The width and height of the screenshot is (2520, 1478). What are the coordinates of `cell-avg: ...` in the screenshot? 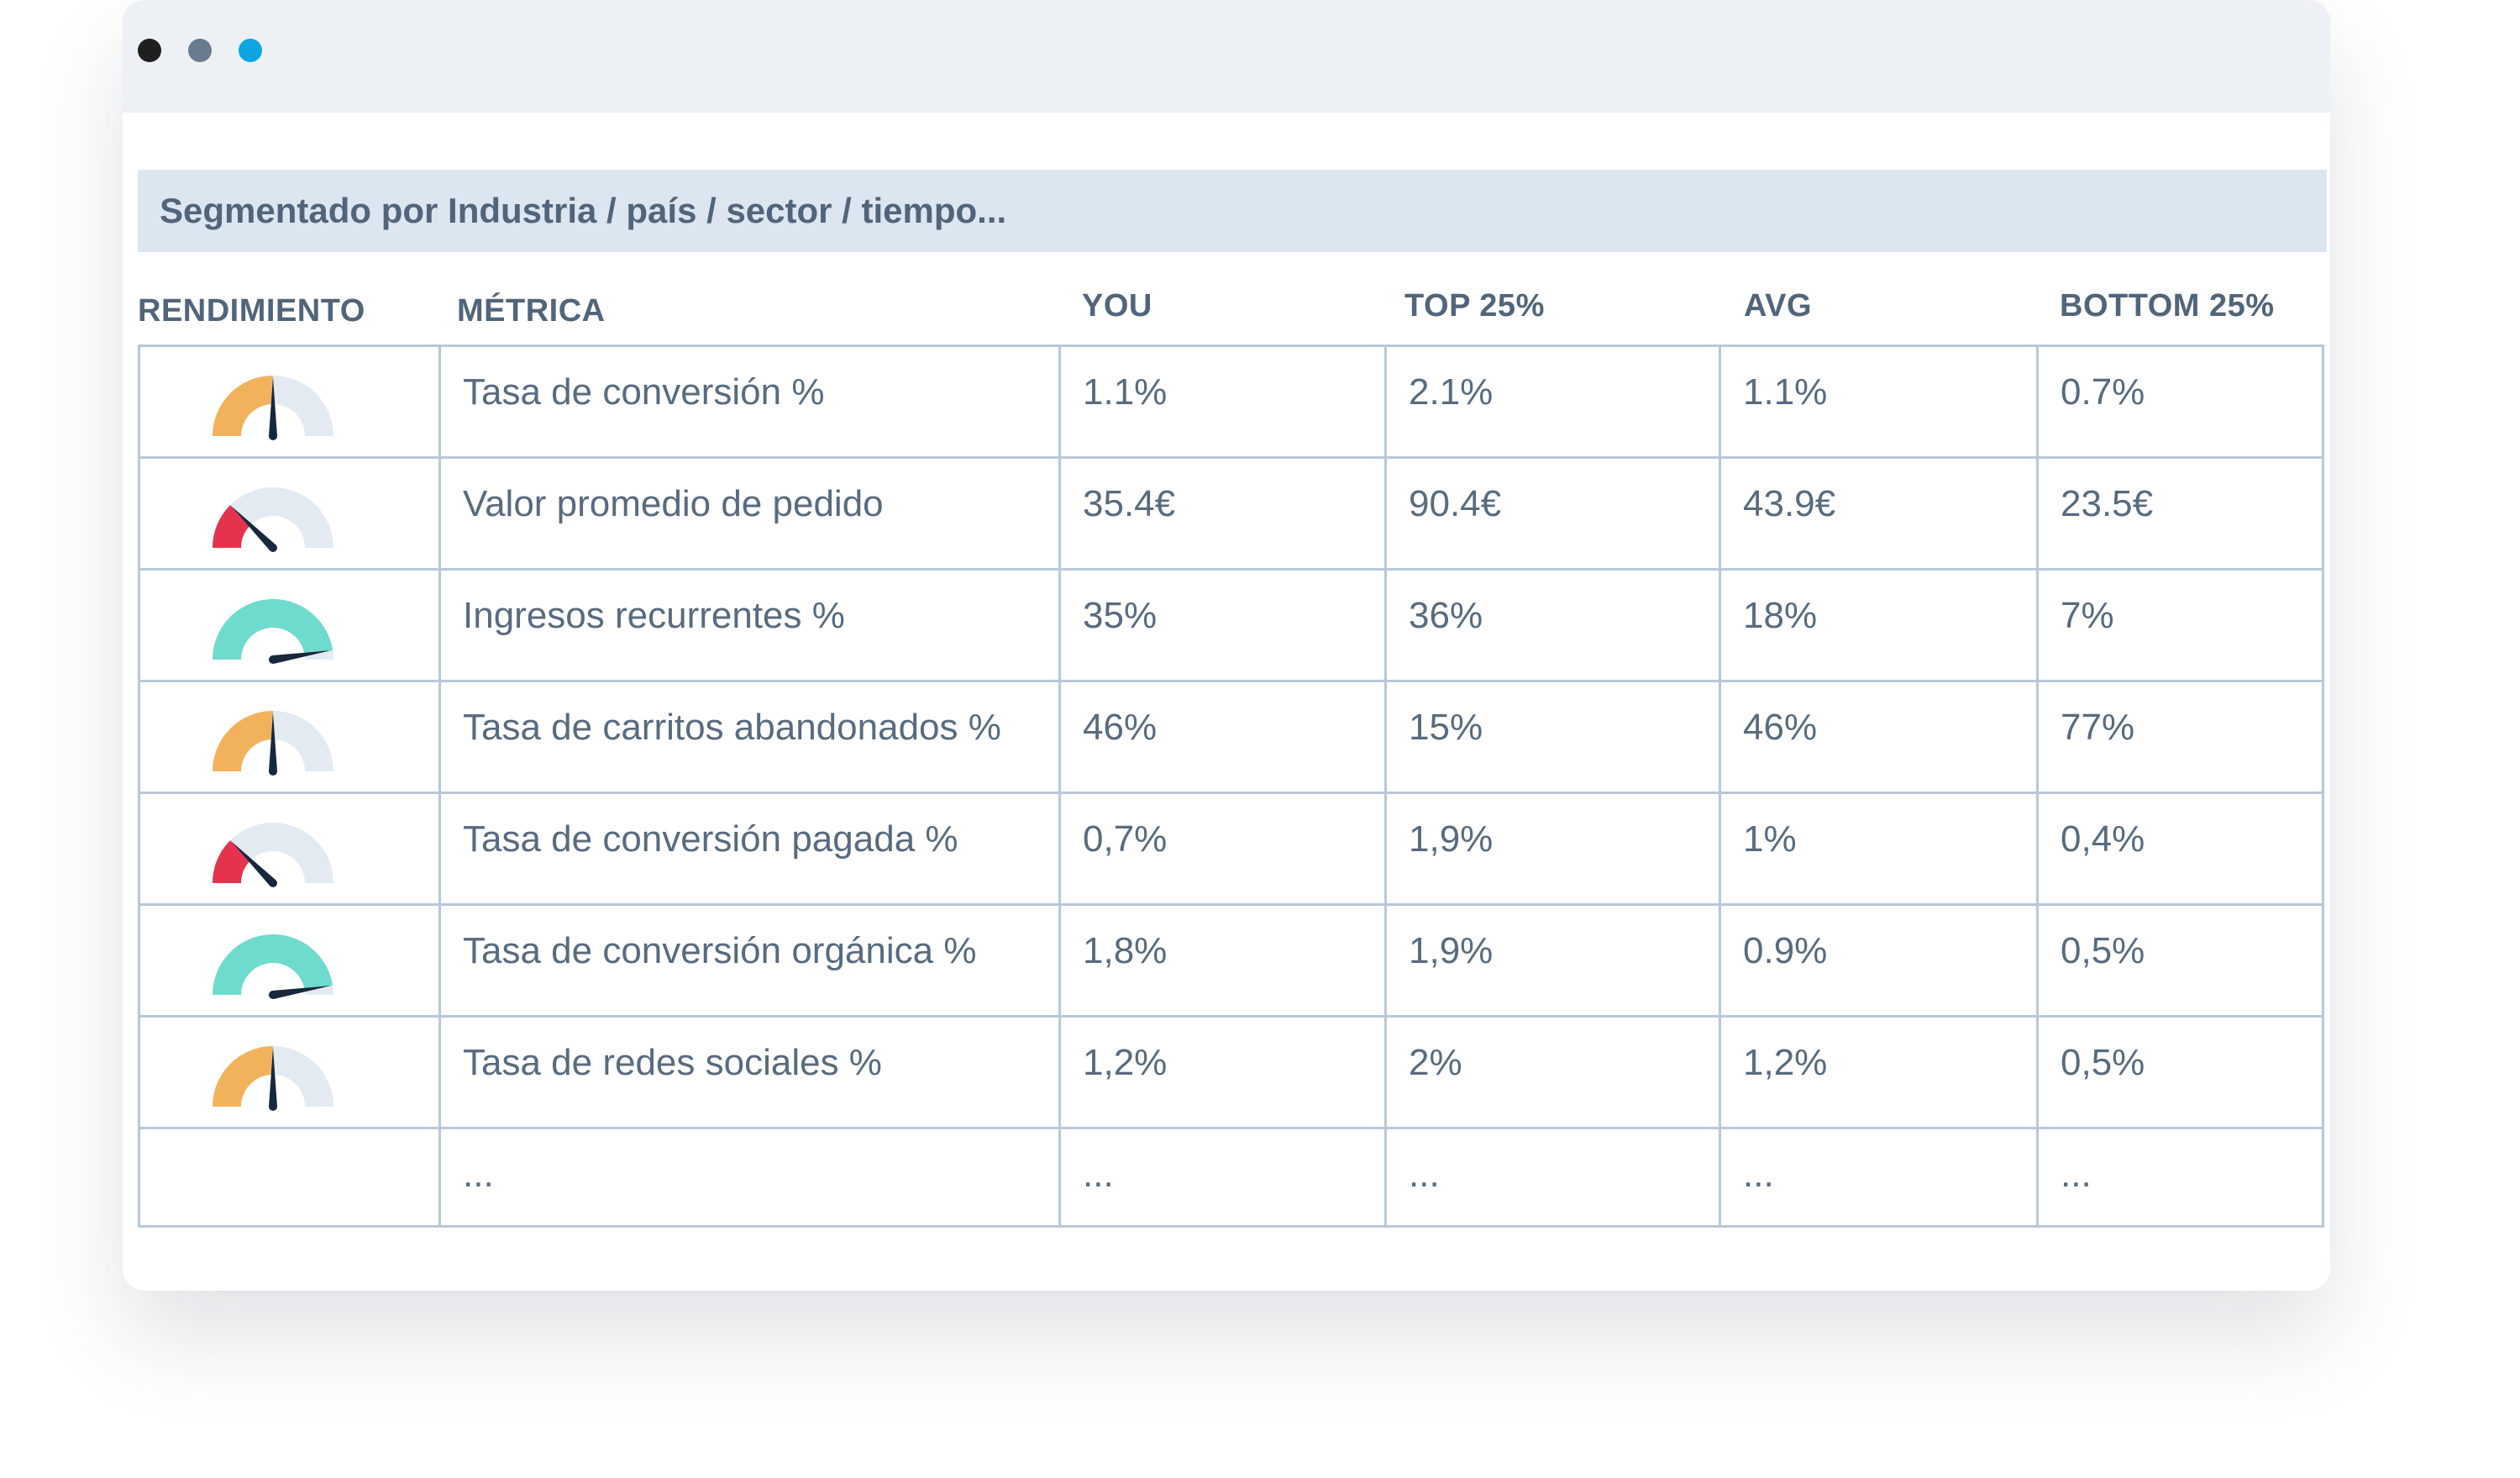 It's located at (1879, 1177).